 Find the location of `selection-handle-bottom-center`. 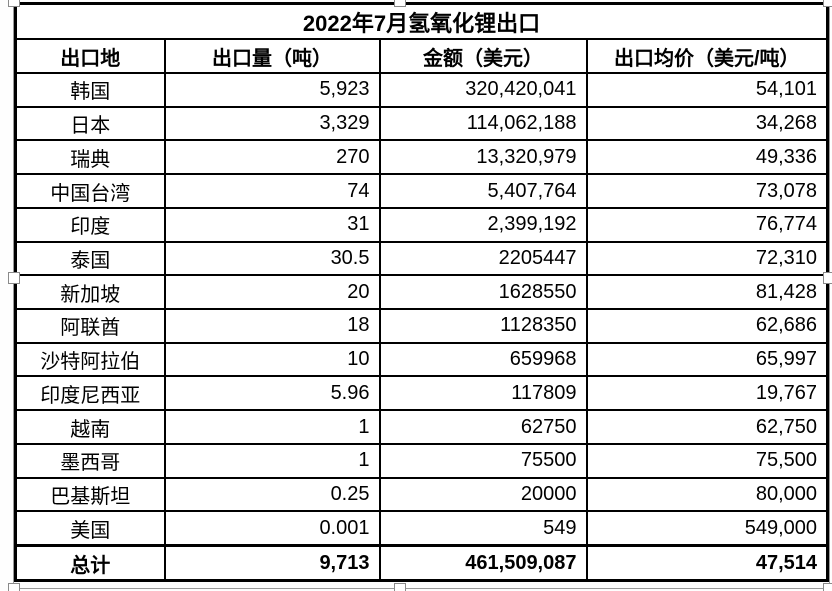

selection-handle-bottom-center is located at coordinates (400, 587).